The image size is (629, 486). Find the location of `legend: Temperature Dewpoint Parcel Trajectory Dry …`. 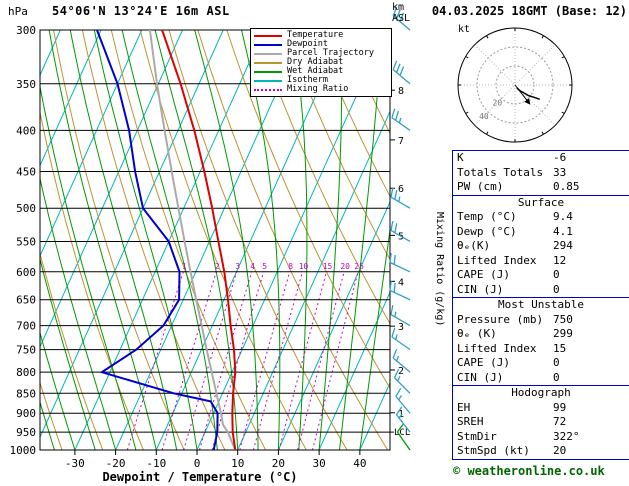

legend: Temperature Dewpoint Parcel Trajectory Dry … is located at coordinates (321, 62).